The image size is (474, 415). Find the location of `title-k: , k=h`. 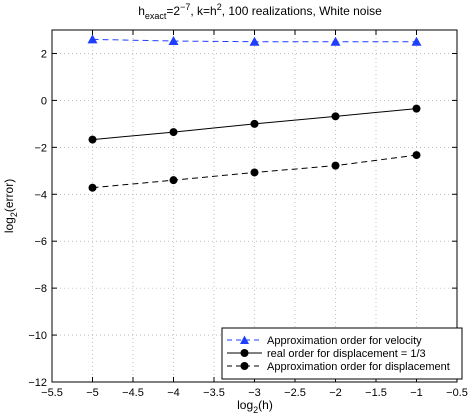

title-k: , k=h is located at coordinates (203, 11).